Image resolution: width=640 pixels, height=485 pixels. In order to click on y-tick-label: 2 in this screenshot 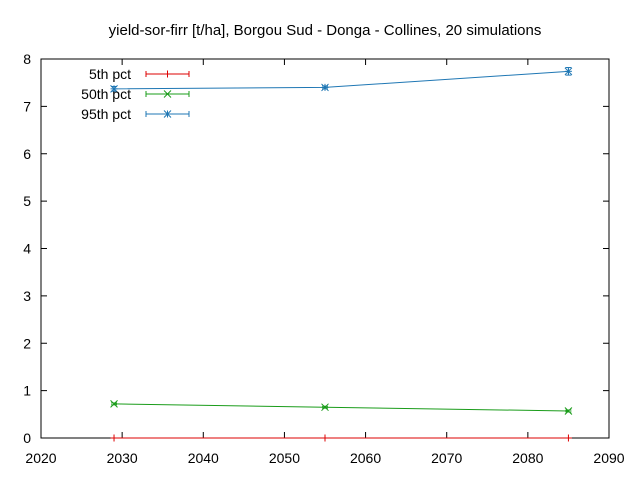, I will do `click(27, 343)`.